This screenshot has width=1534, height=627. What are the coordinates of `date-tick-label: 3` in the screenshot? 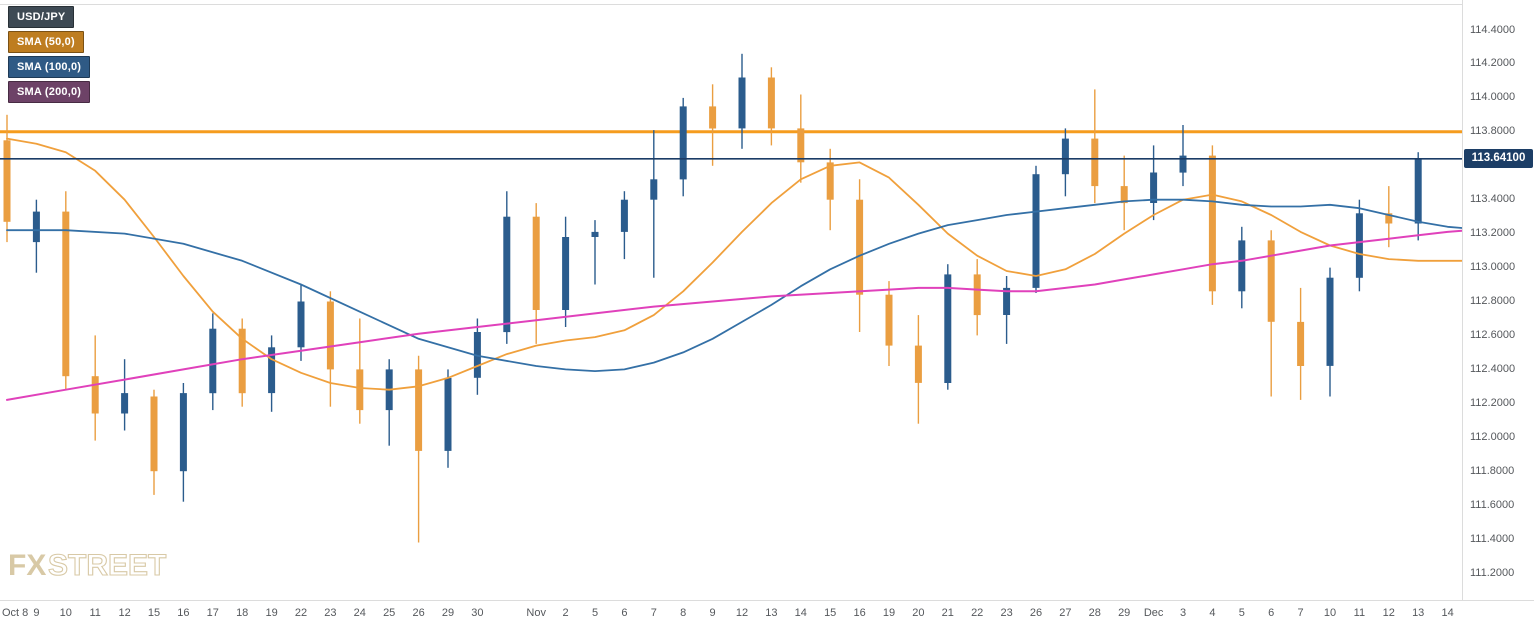 It's located at (1183, 613).